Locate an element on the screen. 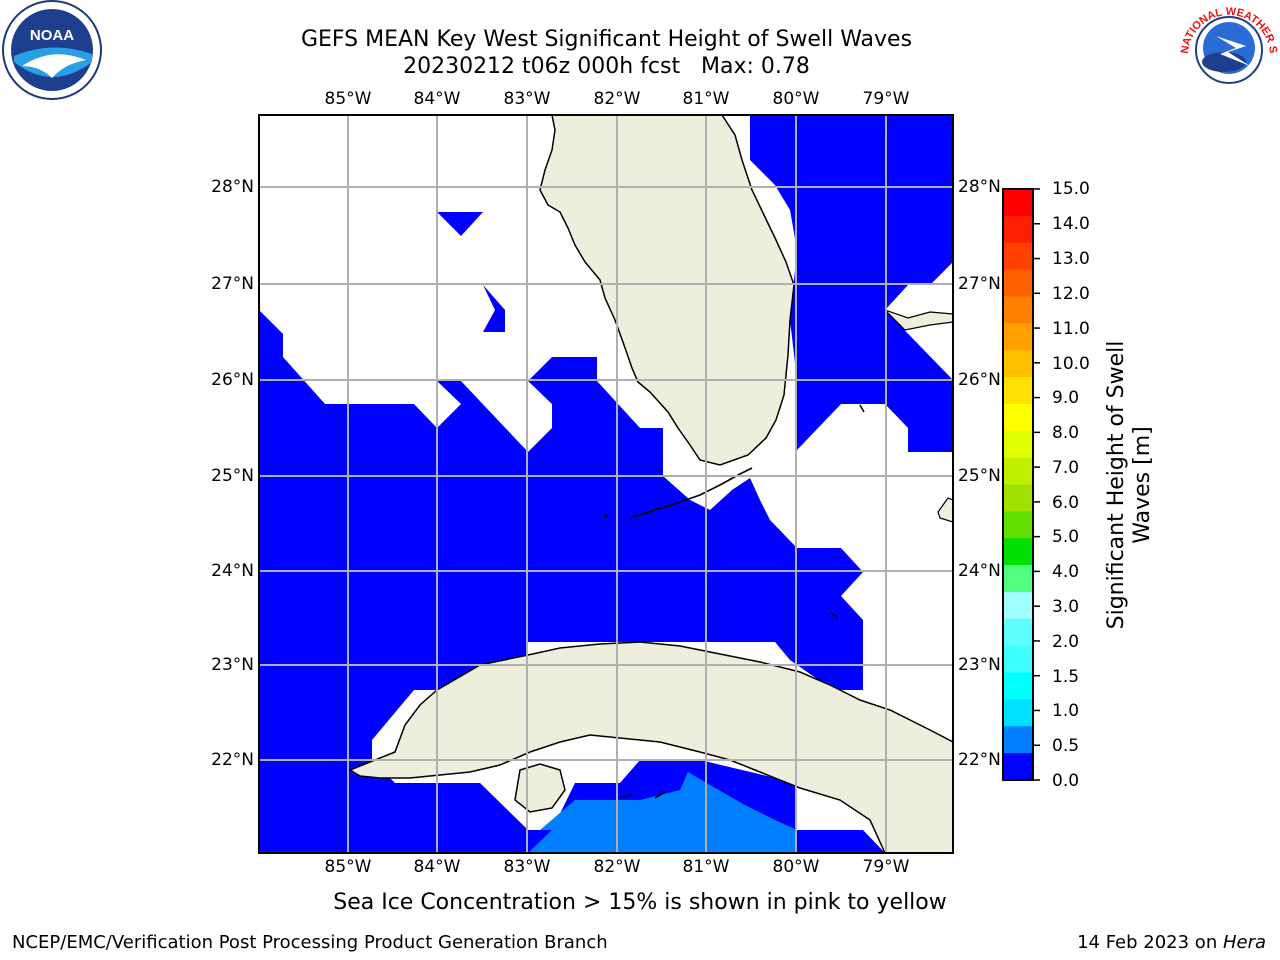 This screenshot has width=1280, height=960. colorbar-label: Significant Height of Swell Waves [m] is located at coordinates (1130, 485).